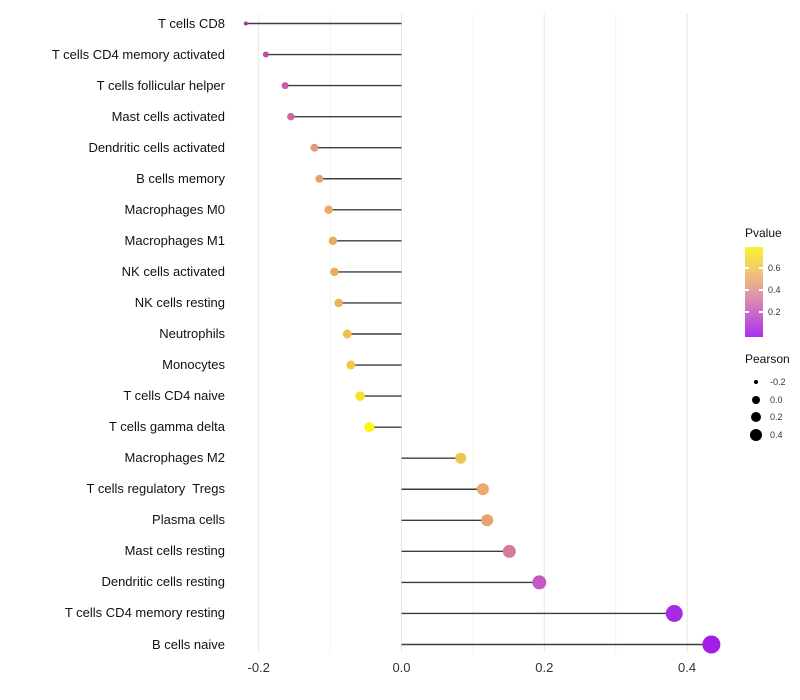  I want to click on pvalue-legend: Pvalue 0.6 0.4 0.2, so click(772, 281).